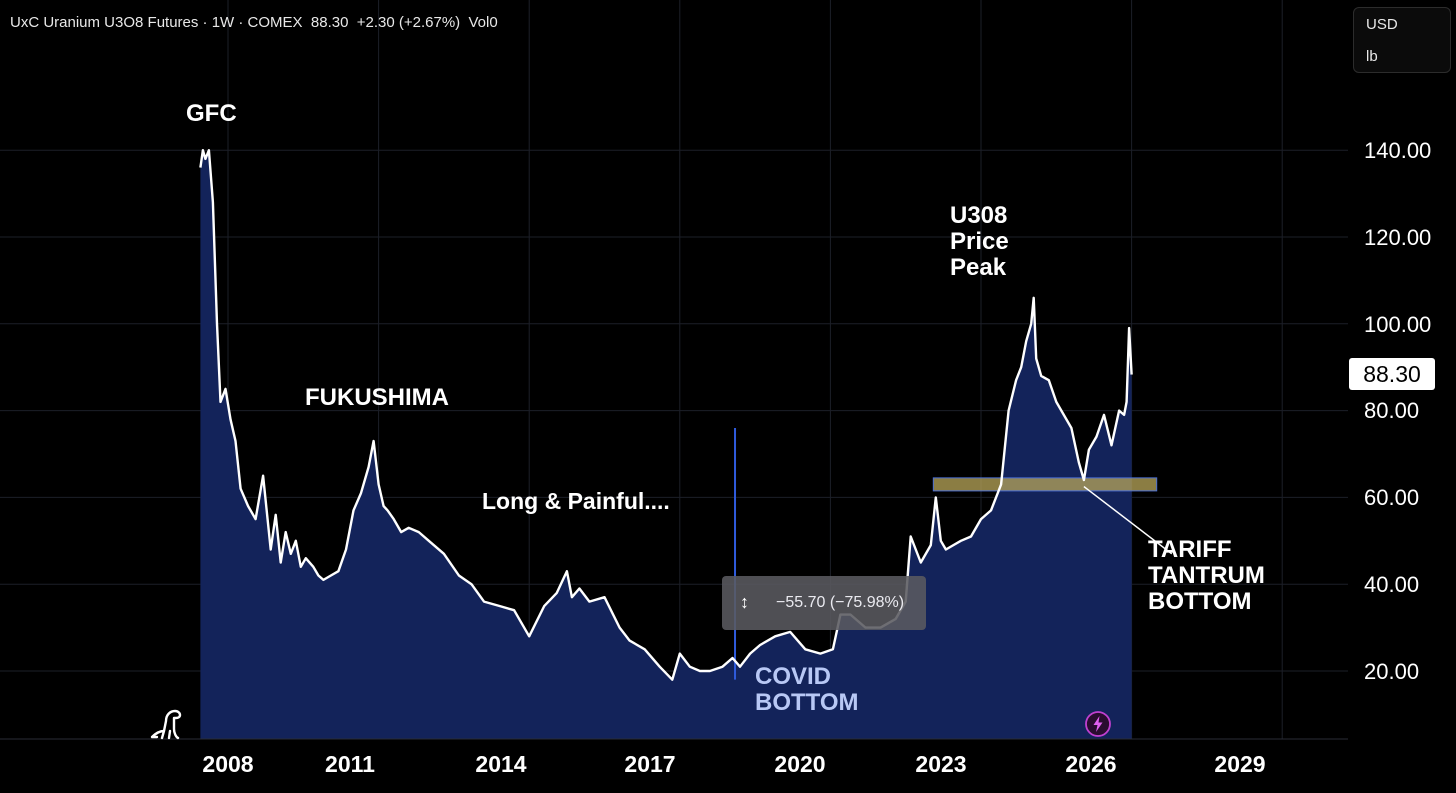 Image resolution: width=1456 pixels, height=793 pixels. I want to click on currency-label: USD, so click(1382, 24).